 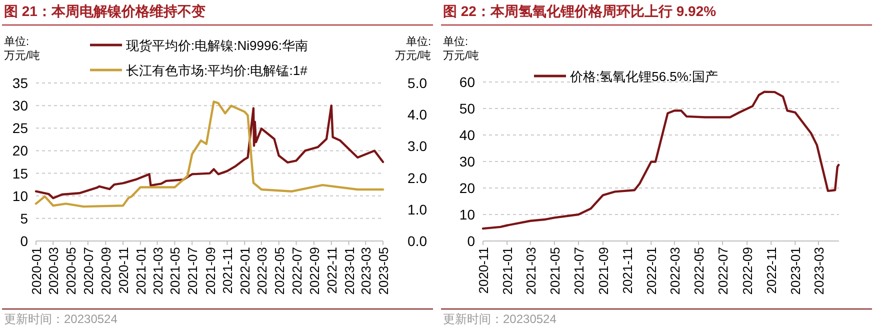 I want to click on y-tick-label: 5, so click(x=24, y=218).